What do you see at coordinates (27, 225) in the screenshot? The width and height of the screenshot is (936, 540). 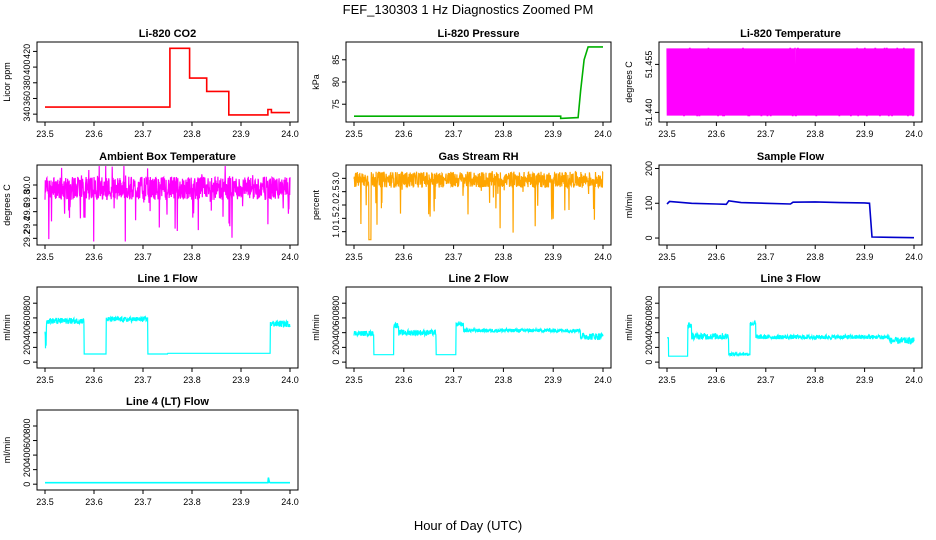 I see `y-tick-label: 29.4` at bounding box center [27, 225].